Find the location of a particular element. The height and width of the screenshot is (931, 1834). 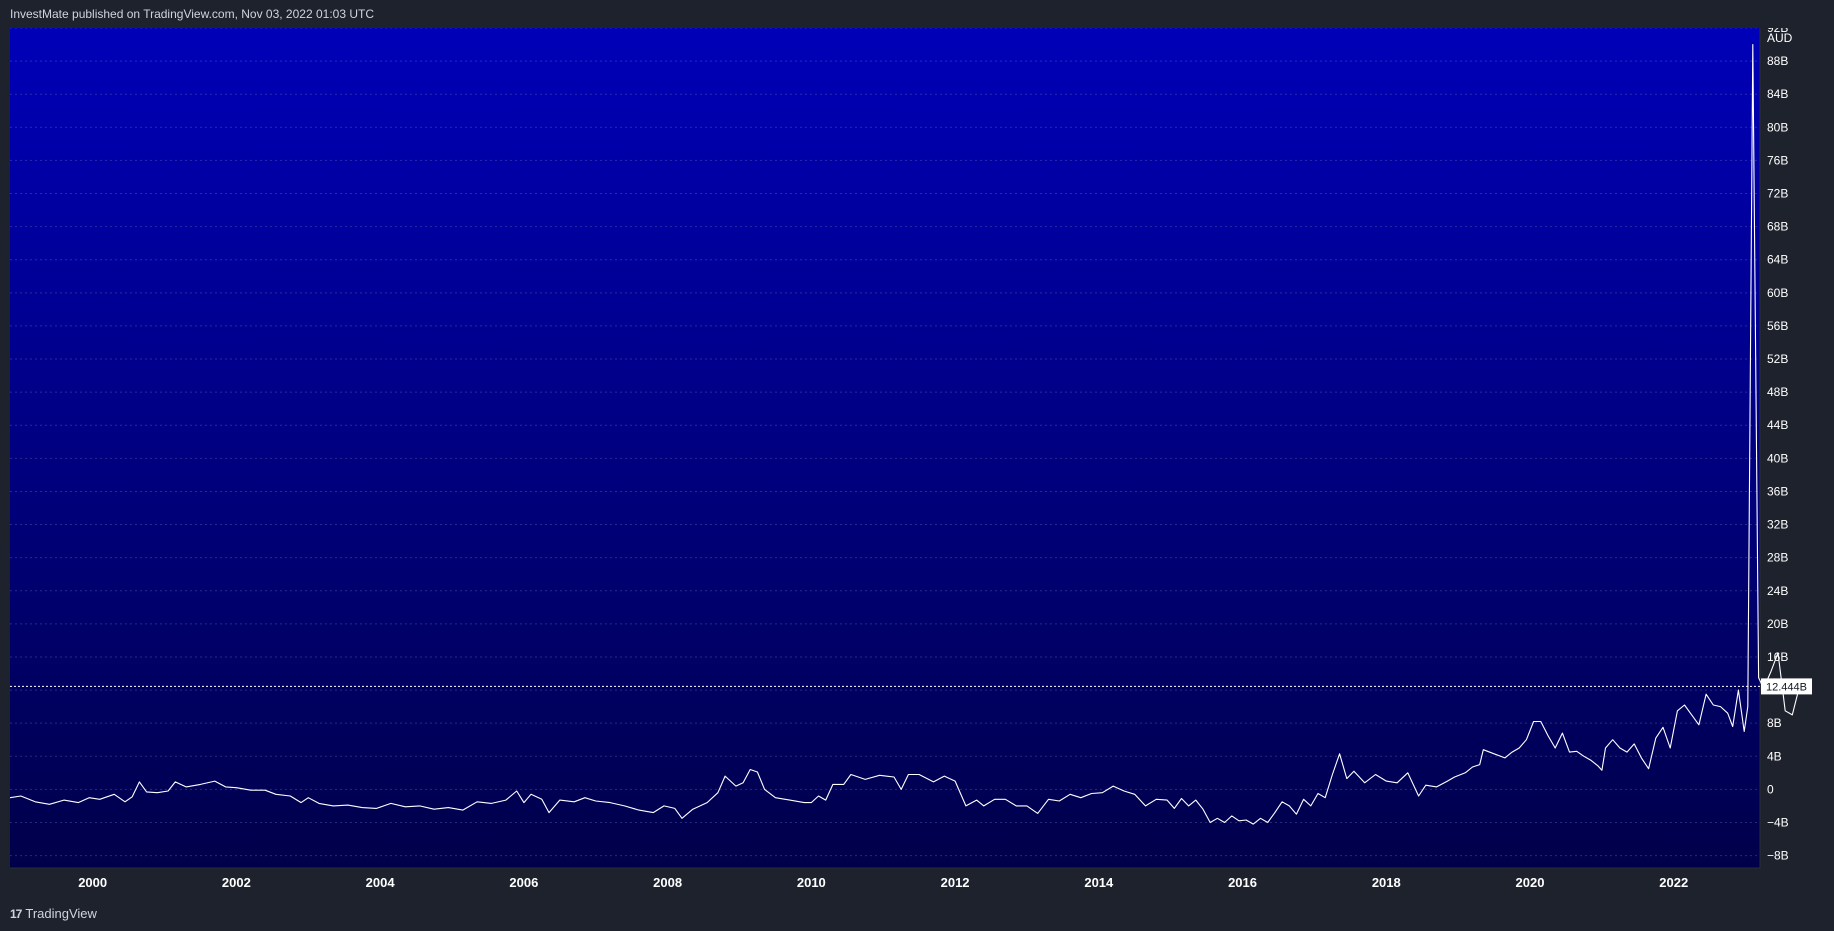

price-tick-label: 52B is located at coordinates (1777, 359).